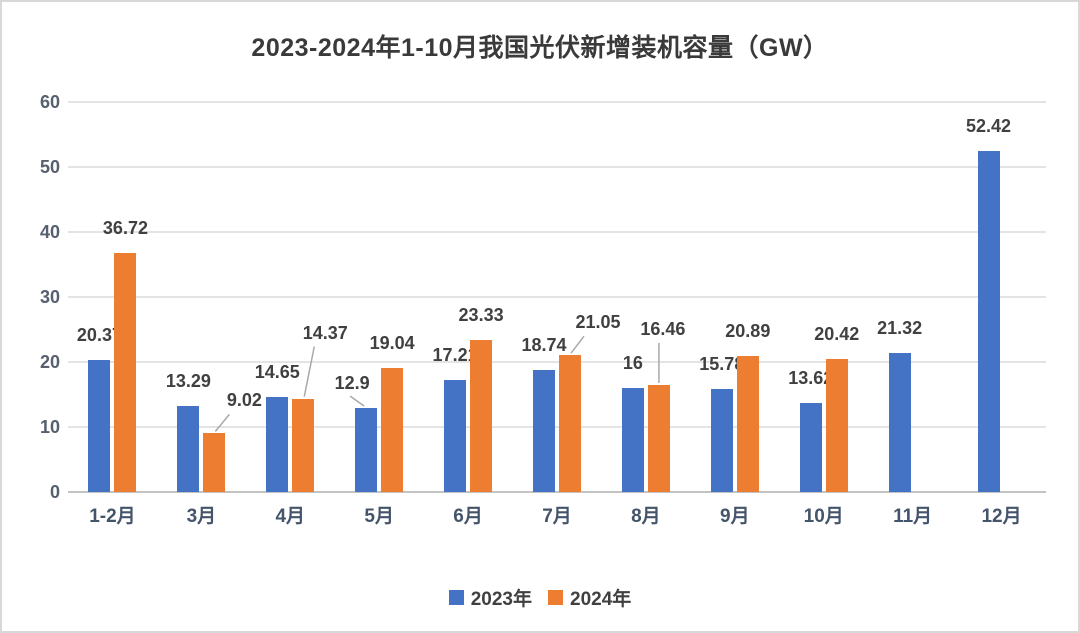  What do you see at coordinates (544, 345) in the screenshot?
I see `data-label: 18.74` at bounding box center [544, 345].